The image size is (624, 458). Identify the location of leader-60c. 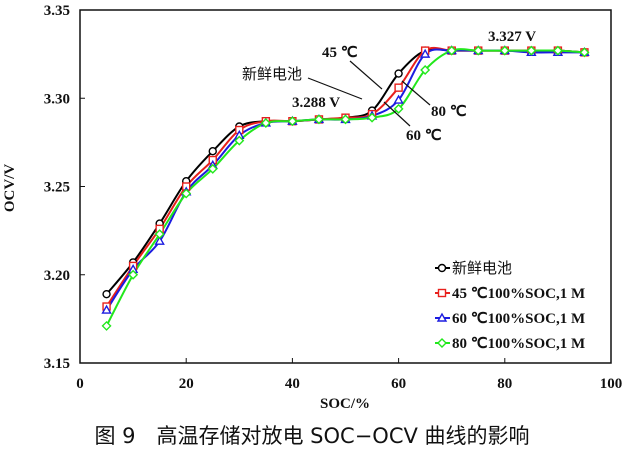
(397, 114).